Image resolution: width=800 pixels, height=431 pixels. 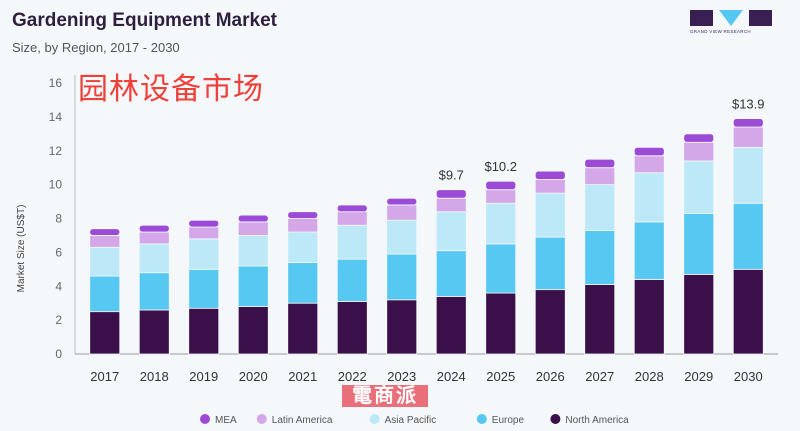 What do you see at coordinates (748, 104) in the screenshot?
I see `data-label-total: $13.9` at bounding box center [748, 104].